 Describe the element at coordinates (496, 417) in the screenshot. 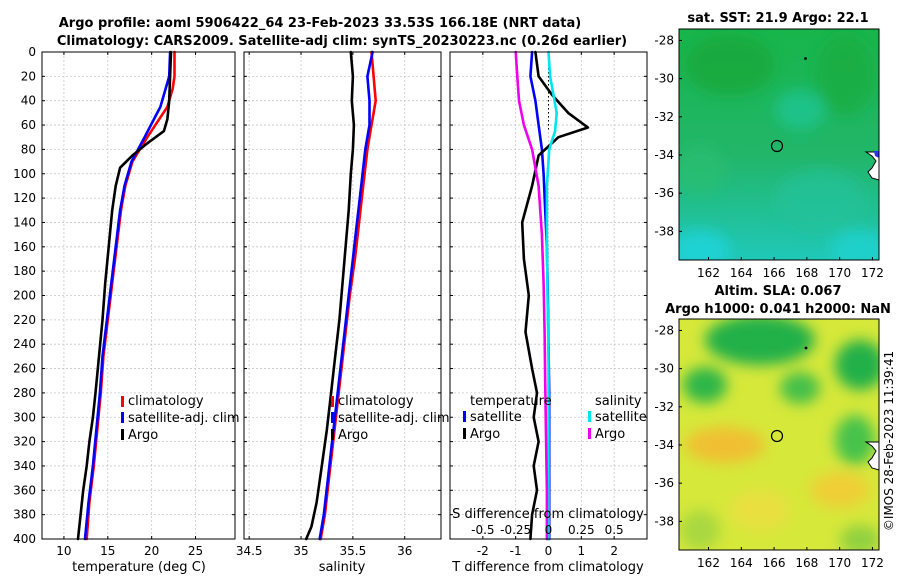

I see `legend-t-satellite-label: satellite` at that location.